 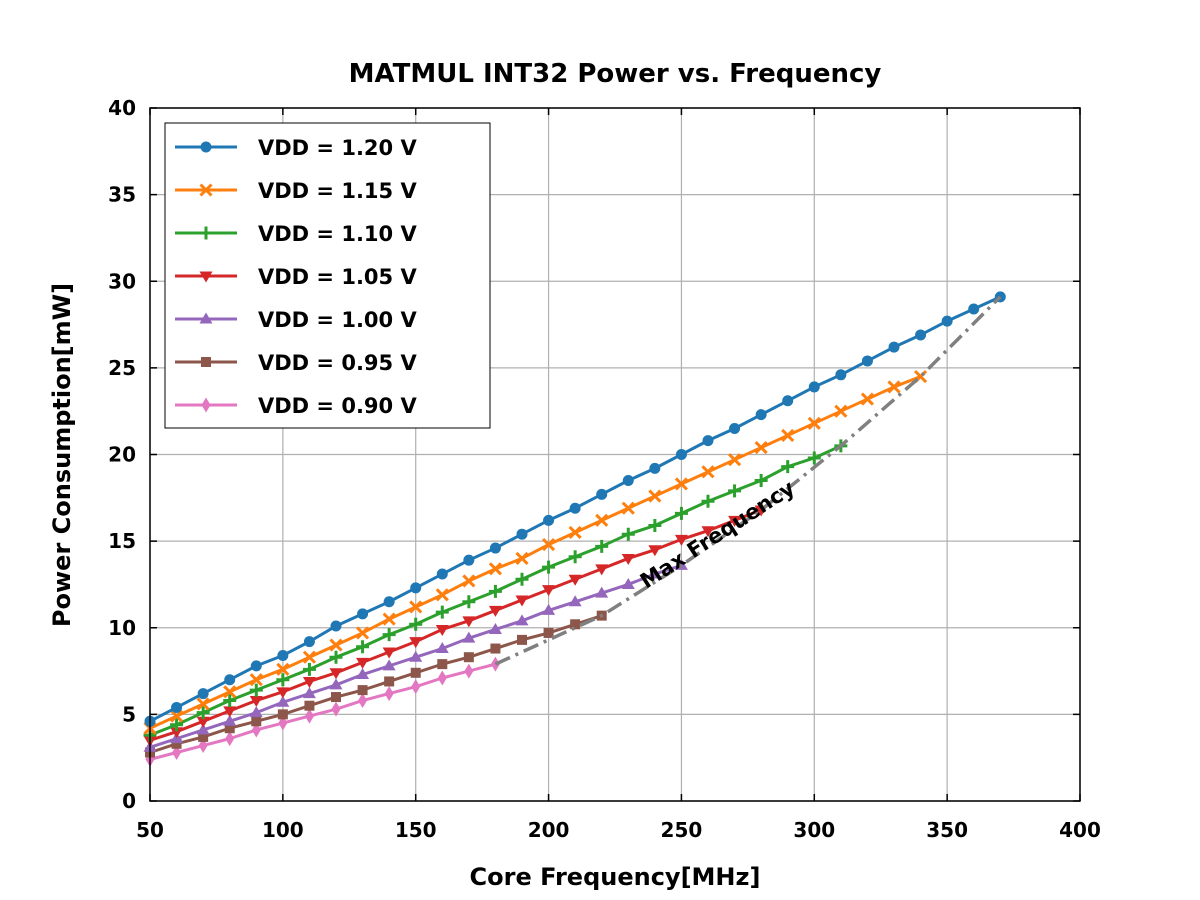 I want to click on y-axis-label: Power Consumption[mW], so click(x=62, y=455).